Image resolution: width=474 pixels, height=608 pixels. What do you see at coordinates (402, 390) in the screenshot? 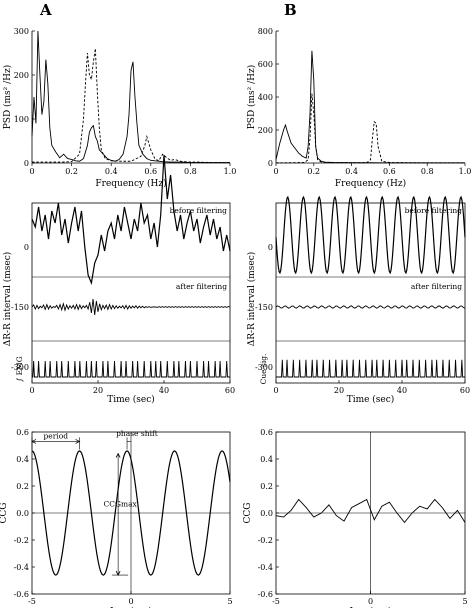
I see `B-rr-xtick-label: 40` at bounding box center [402, 390].